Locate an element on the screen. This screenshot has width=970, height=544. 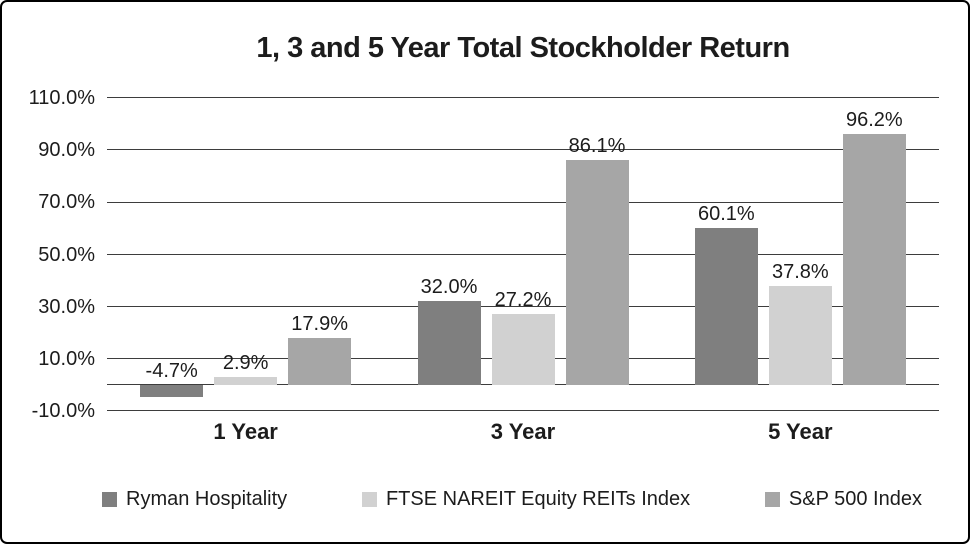
y-tick-label: 50.0% is located at coordinates (66, 254).